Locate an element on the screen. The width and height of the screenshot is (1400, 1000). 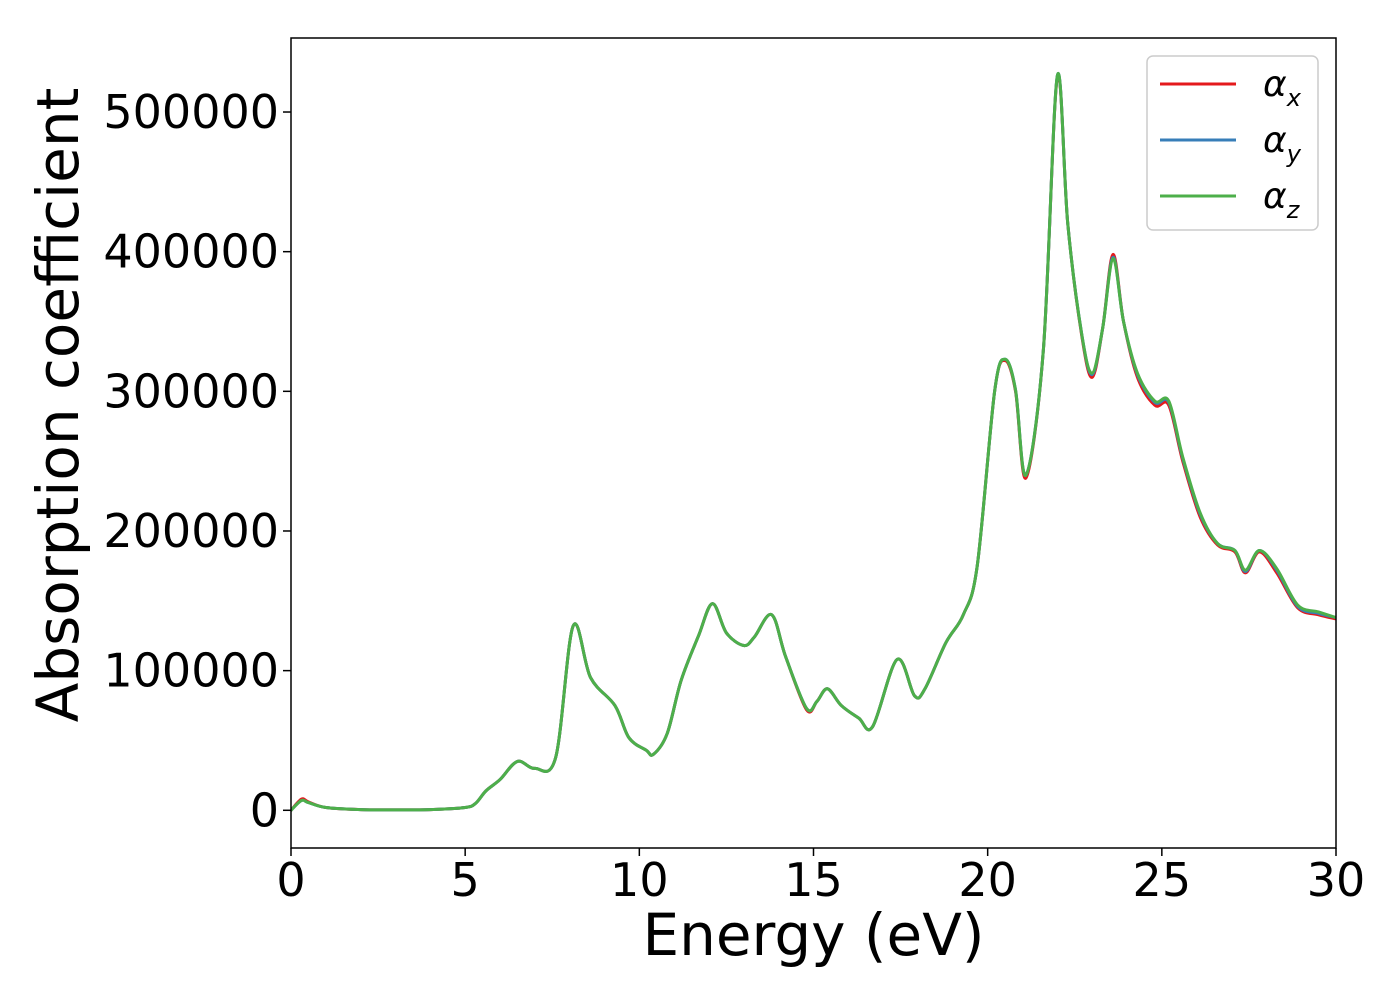
y-tick-label: 0 is located at coordinates (264, 810).